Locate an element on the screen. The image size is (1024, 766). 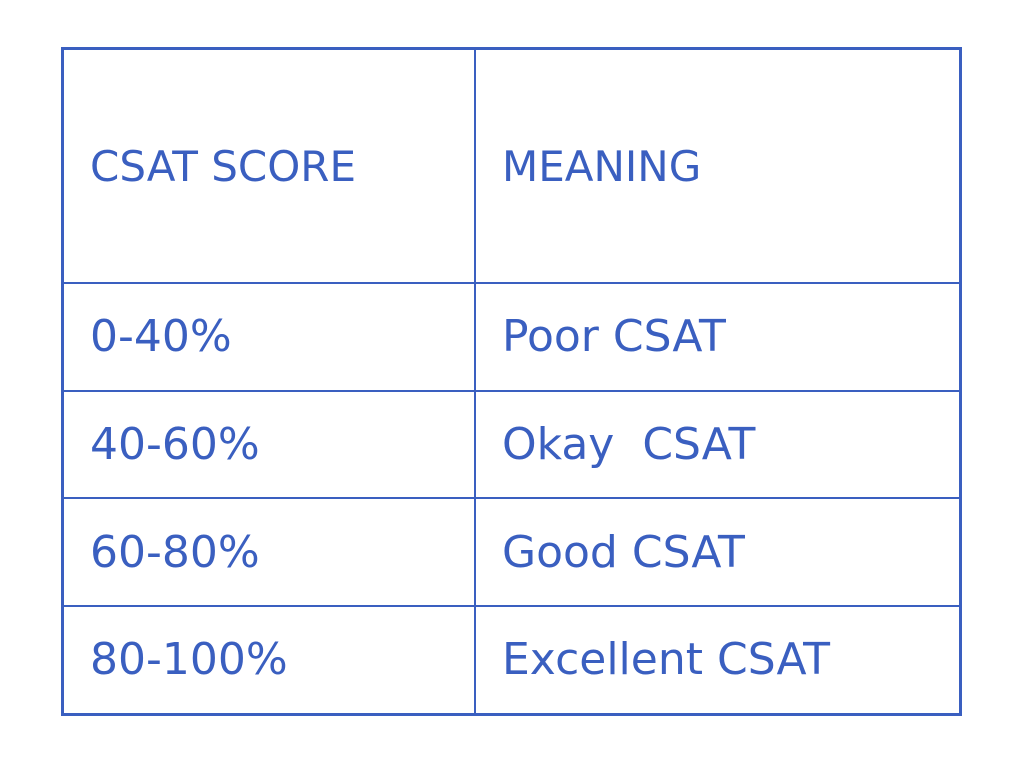
table-cell: 40-60% is located at coordinates (268, 444).